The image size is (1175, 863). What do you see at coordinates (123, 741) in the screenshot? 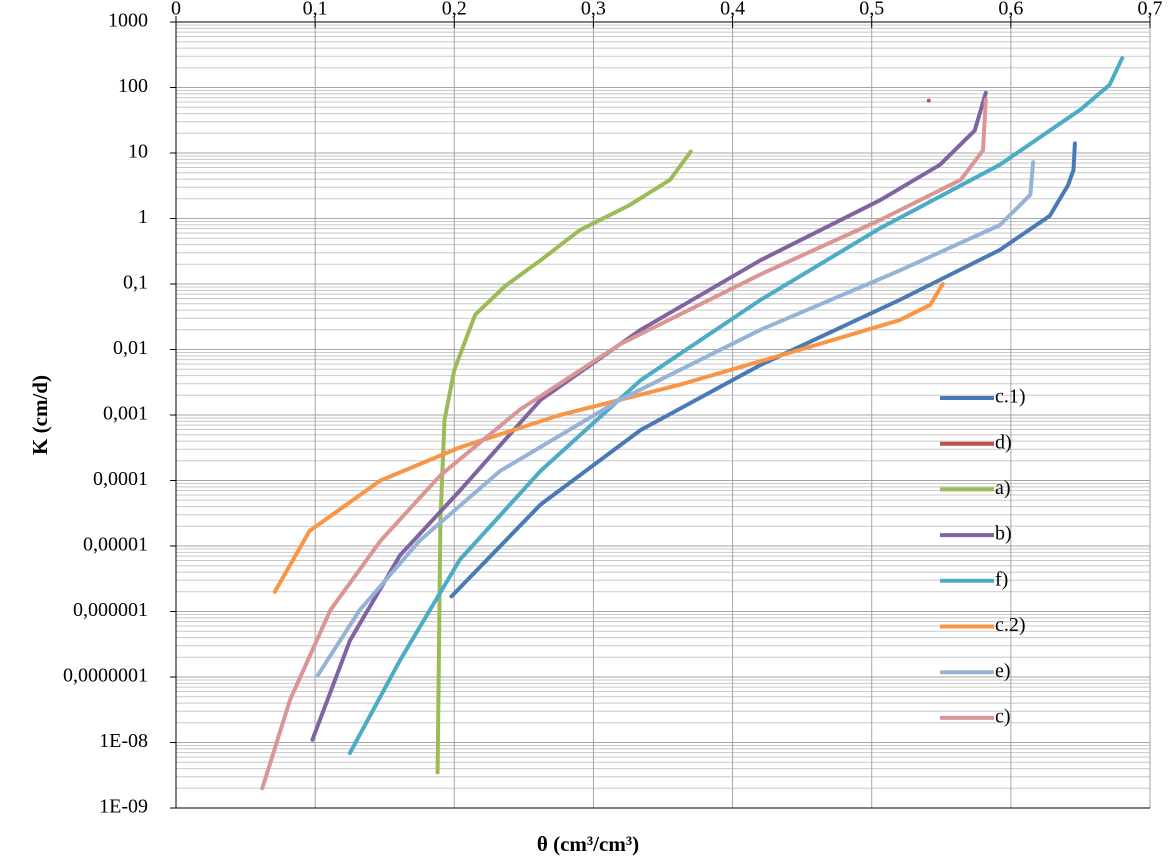
I see `y-tick-label: 1E-08` at bounding box center [123, 741].